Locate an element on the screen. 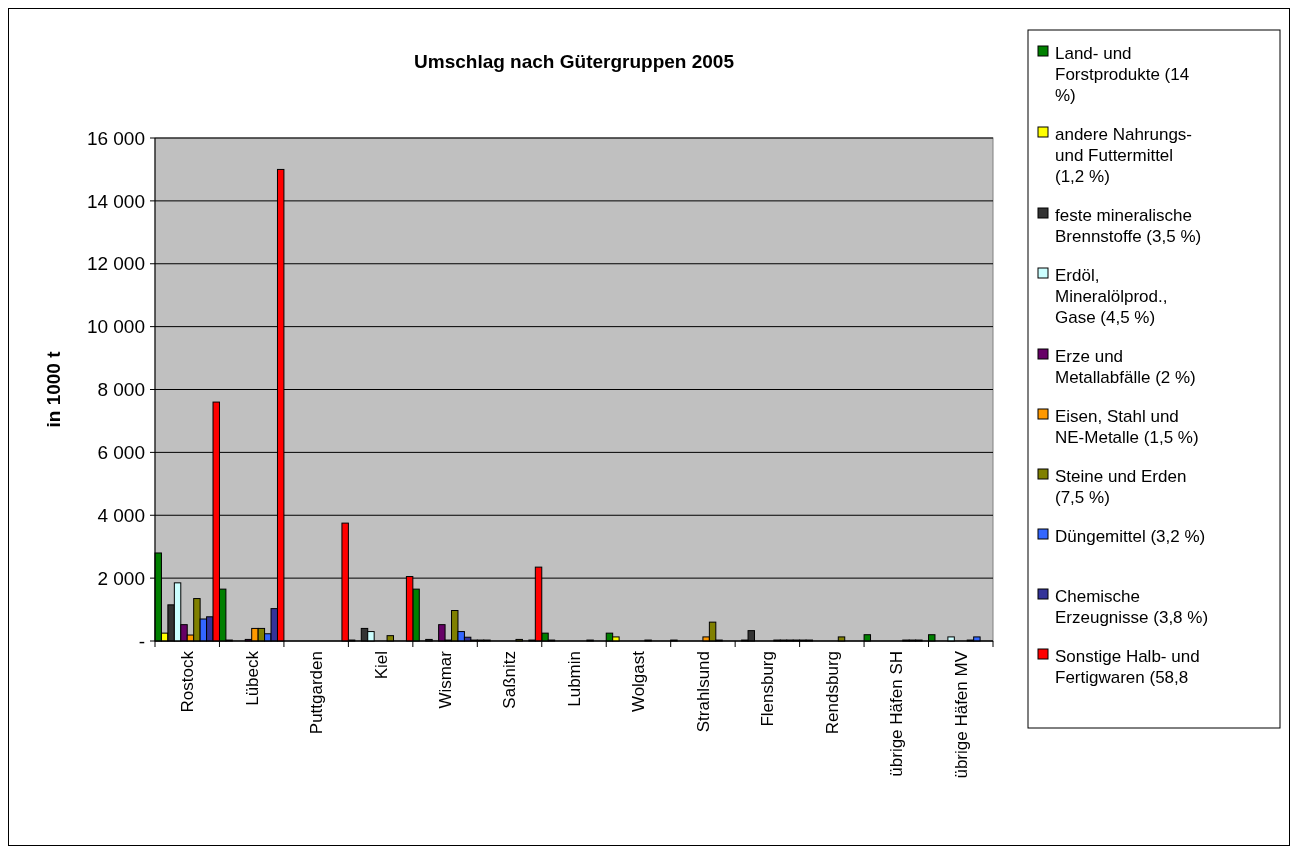  y-tick-label: 2 000 is located at coordinates (121, 578).